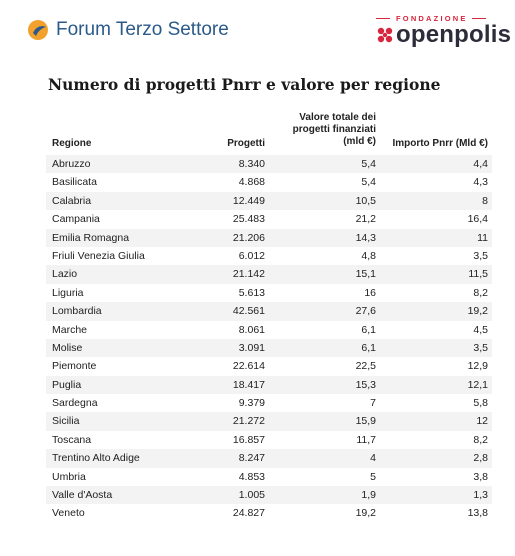 The width and height of the screenshot is (515, 556). Describe the element at coordinates (251, 255) in the screenshot. I see `cell-progetti: 6.012` at that location.